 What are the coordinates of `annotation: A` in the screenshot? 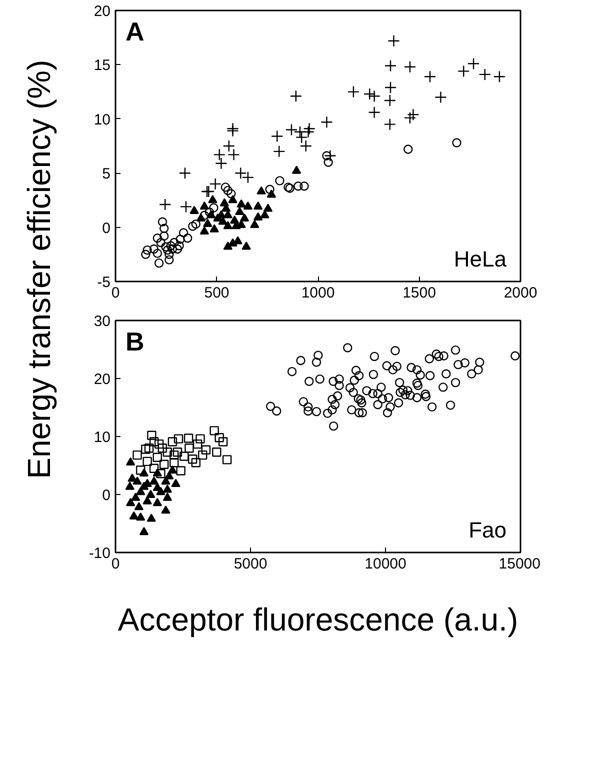 It's located at (135, 31).